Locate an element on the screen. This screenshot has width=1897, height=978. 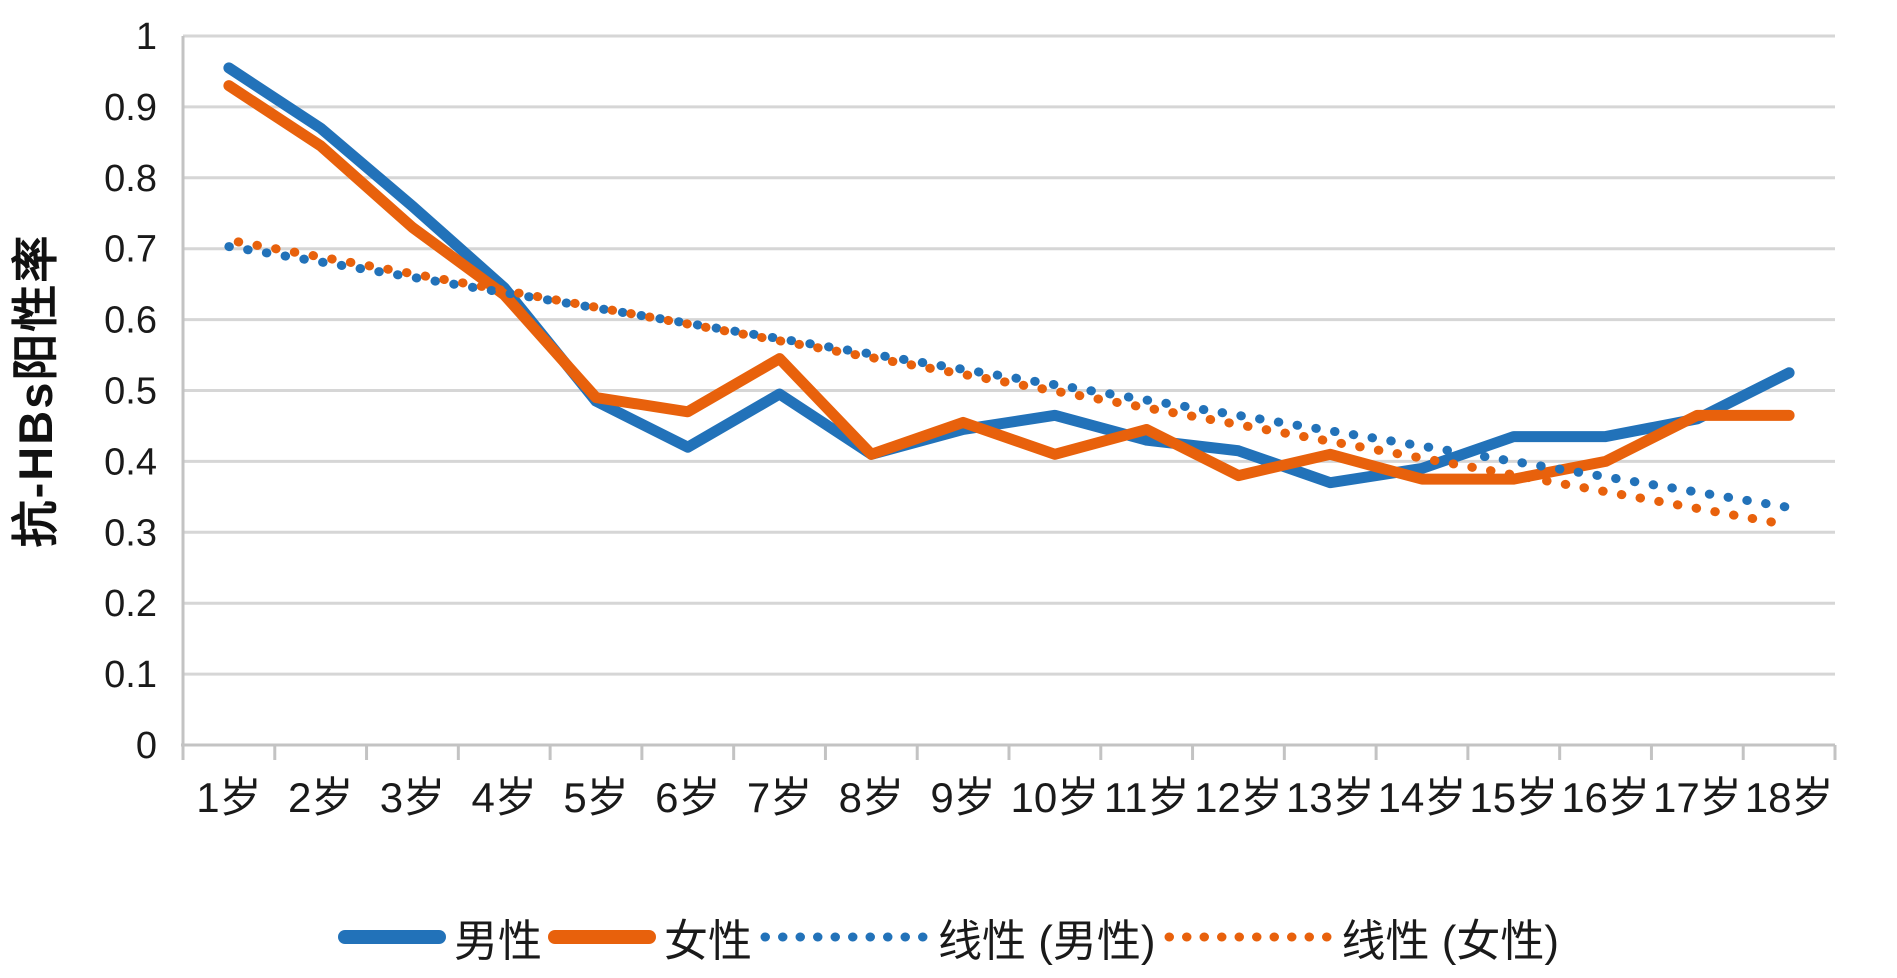
x-tick-label: 16岁 is located at coordinates (1605, 797).